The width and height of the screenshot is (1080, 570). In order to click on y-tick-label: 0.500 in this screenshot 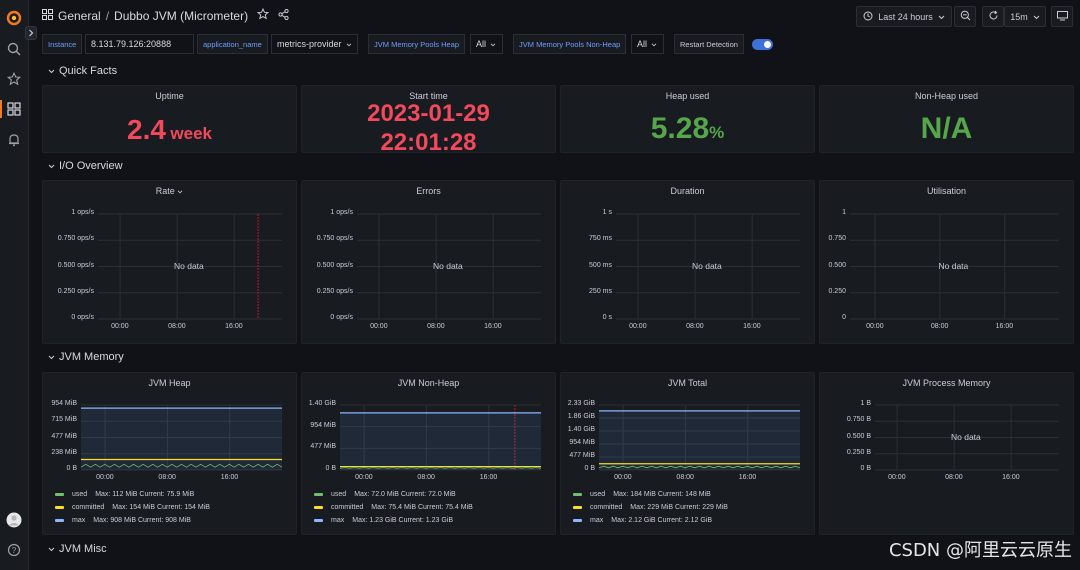, I will do `click(837, 265)`.